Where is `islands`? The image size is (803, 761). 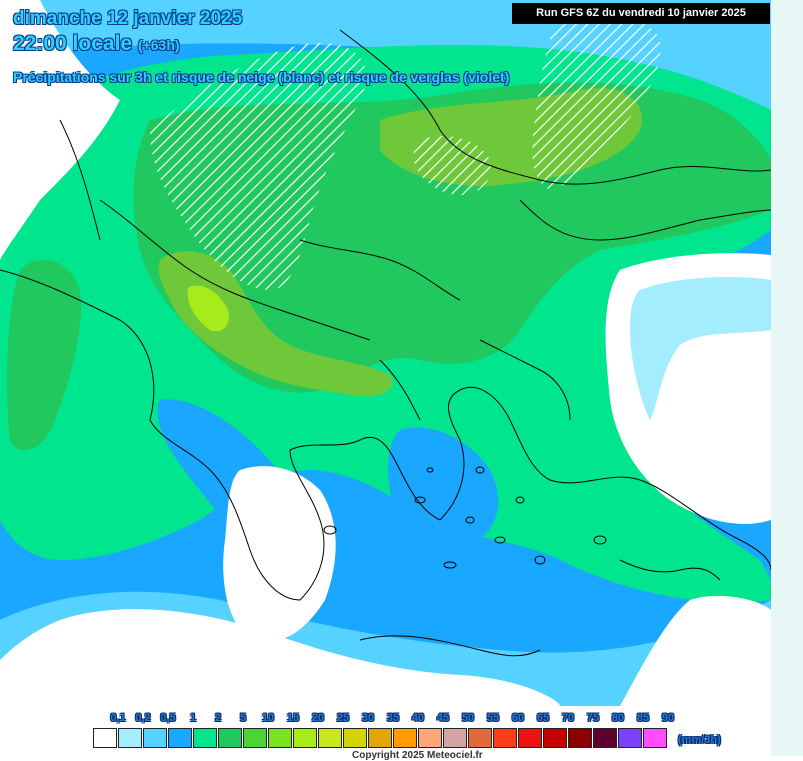 islands is located at coordinates (465, 517).